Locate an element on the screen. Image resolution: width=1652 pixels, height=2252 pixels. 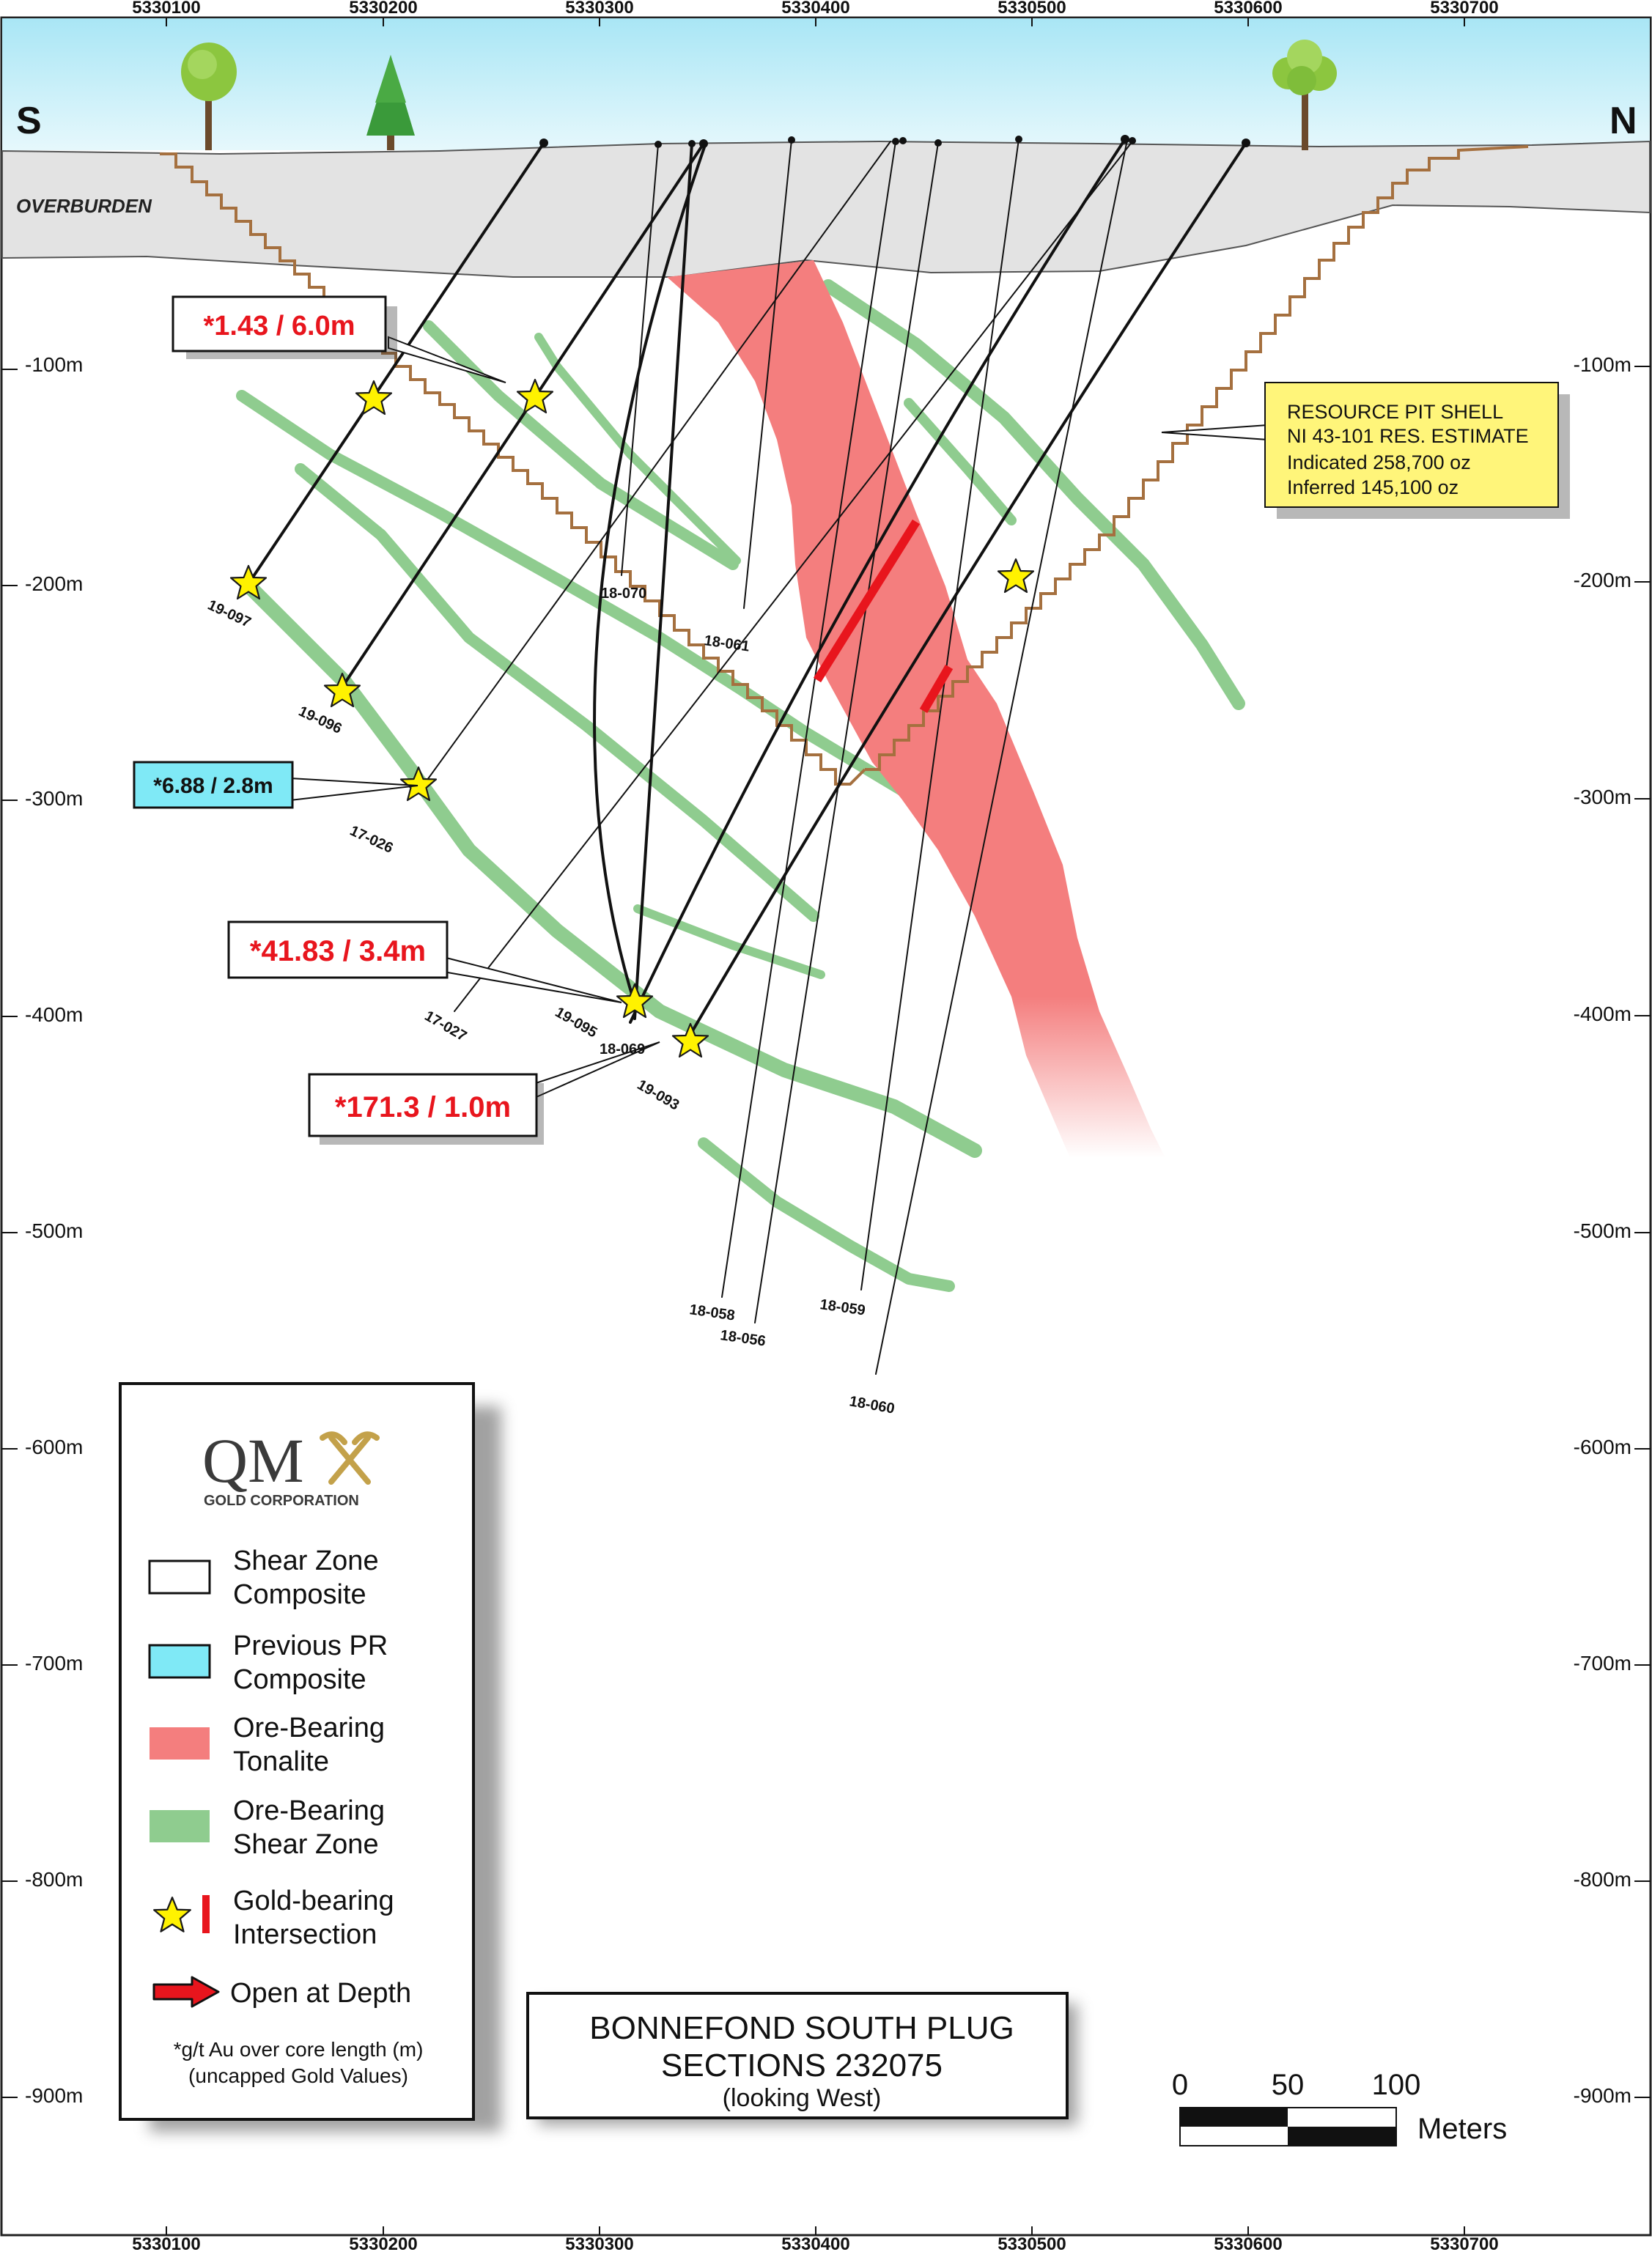
title-line-1: BONNEFOND SOUTH PLUG is located at coordinates (802, 2028).